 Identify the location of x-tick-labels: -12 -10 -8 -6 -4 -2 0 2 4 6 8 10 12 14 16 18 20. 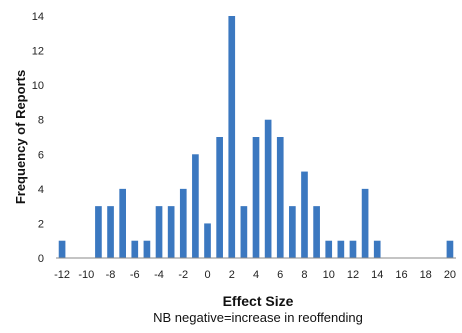
(255, 275).